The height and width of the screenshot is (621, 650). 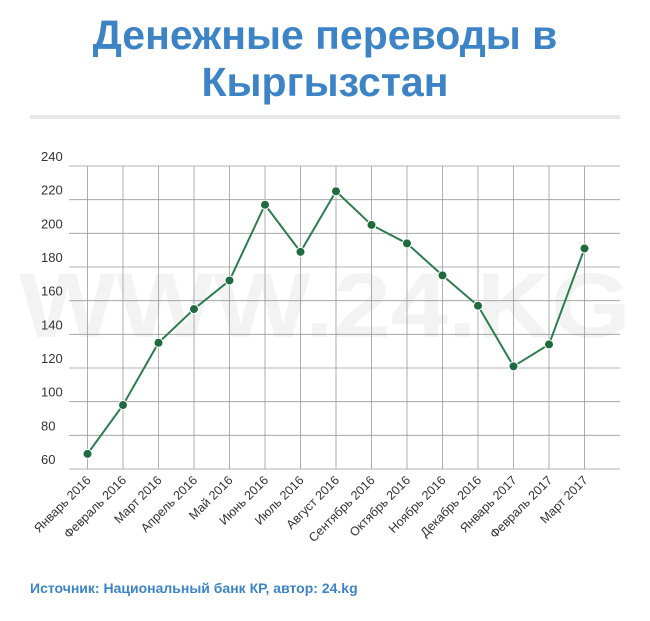 What do you see at coordinates (52, 308) in the screenshot?
I see `y-axis: 60 80 100 120 140 160 180 200 220 240` at bounding box center [52, 308].